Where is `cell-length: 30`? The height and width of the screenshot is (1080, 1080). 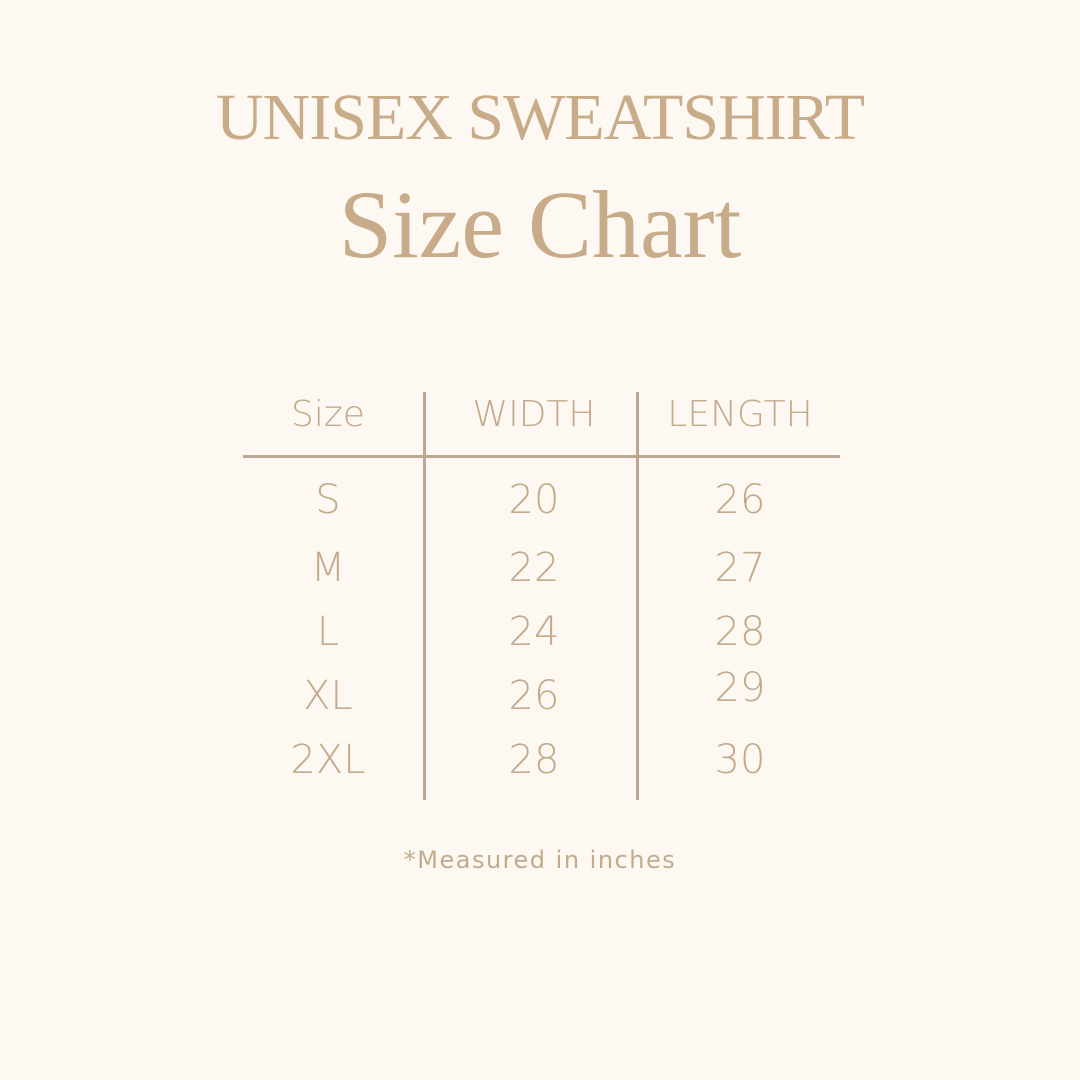 cell-length: 30 is located at coordinates (740, 760).